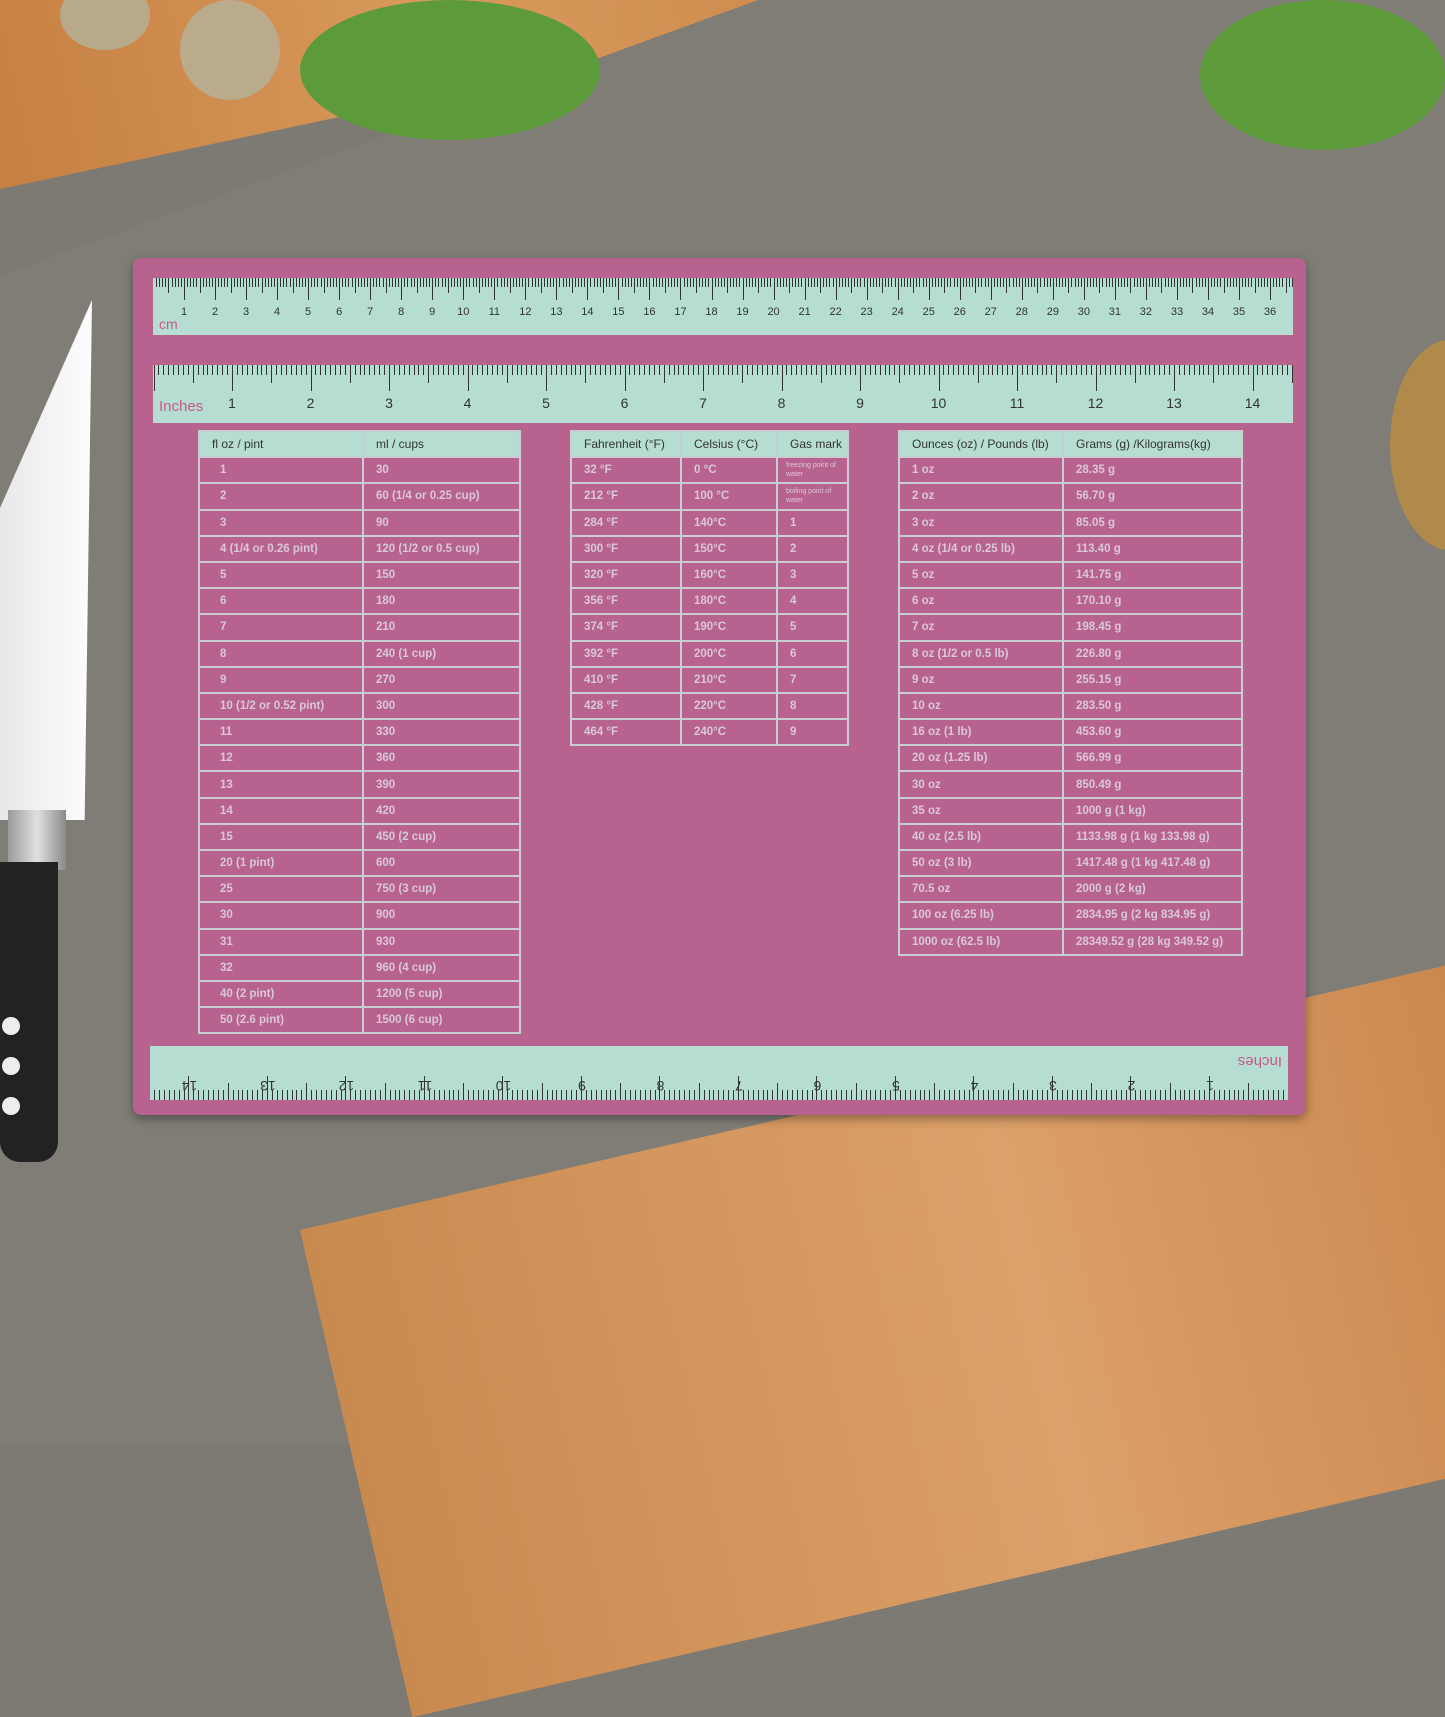 The height and width of the screenshot is (1717, 1445). I want to click on table-cell: 283.50 g, so click(1152, 706).